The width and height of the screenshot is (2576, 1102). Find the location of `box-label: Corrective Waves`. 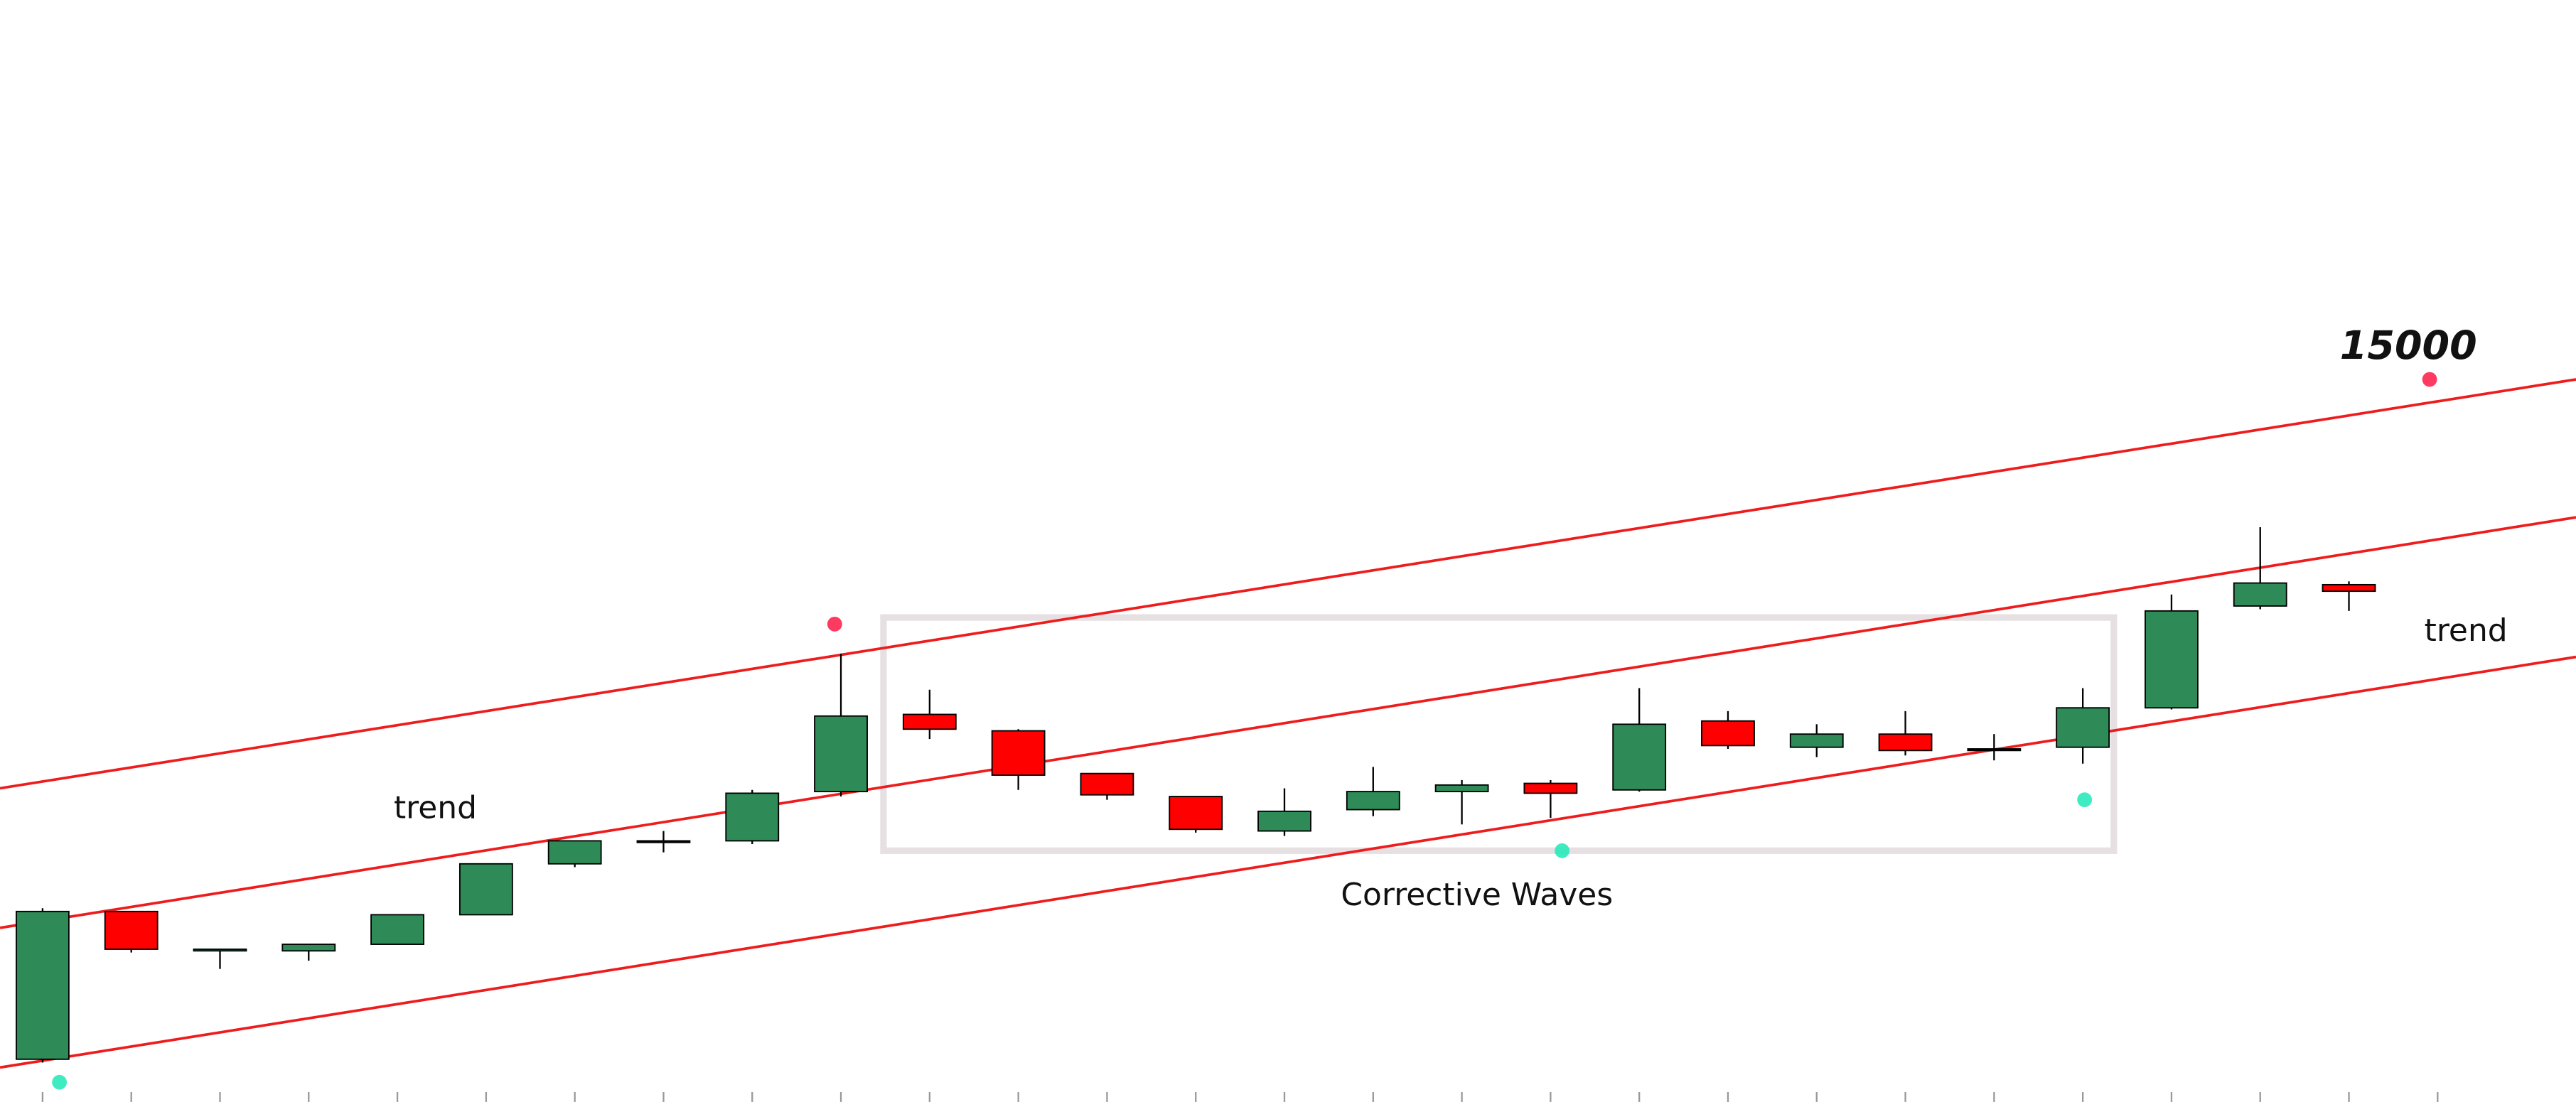

box-label: Corrective Waves is located at coordinates (1477, 895).